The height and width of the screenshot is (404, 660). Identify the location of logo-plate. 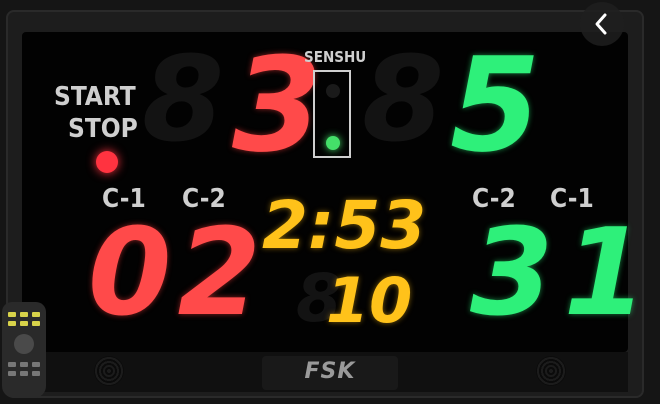
(330, 373).